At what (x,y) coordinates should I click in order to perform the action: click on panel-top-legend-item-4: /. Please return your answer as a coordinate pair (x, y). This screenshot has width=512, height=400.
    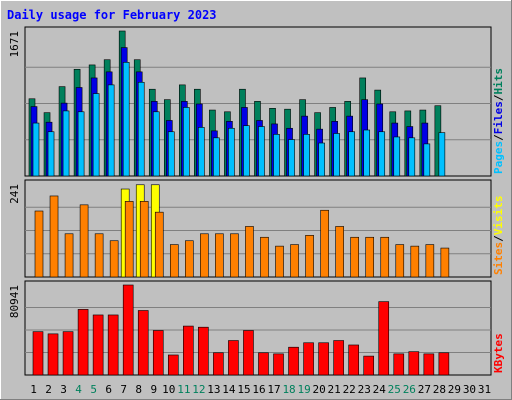
    Looking at the image, I should click on (498, 97).